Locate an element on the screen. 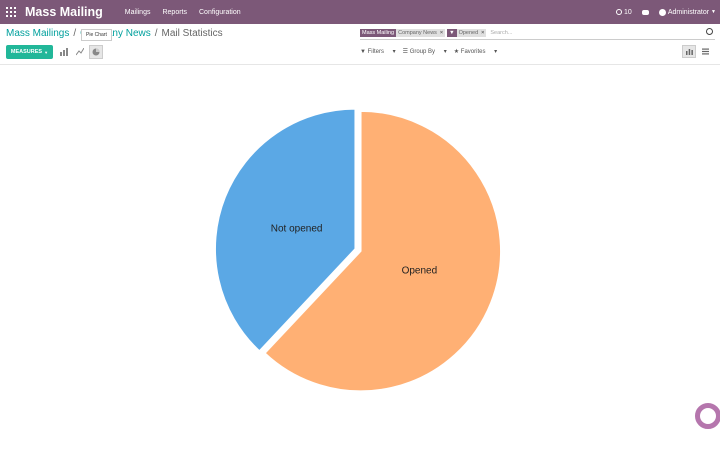 This screenshot has height=450, width=720. breadcrumb-current: Mail Statistics is located at coordinates (192, 33).